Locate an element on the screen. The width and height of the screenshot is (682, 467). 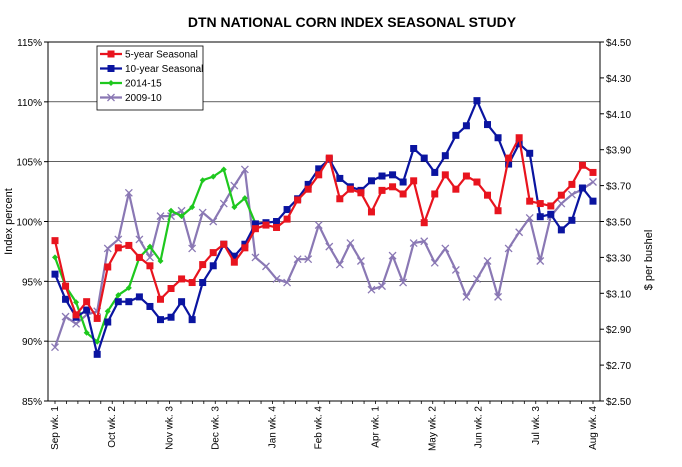
x-tick-label: Sep wk. 1 is located at coordinates (55, 428).